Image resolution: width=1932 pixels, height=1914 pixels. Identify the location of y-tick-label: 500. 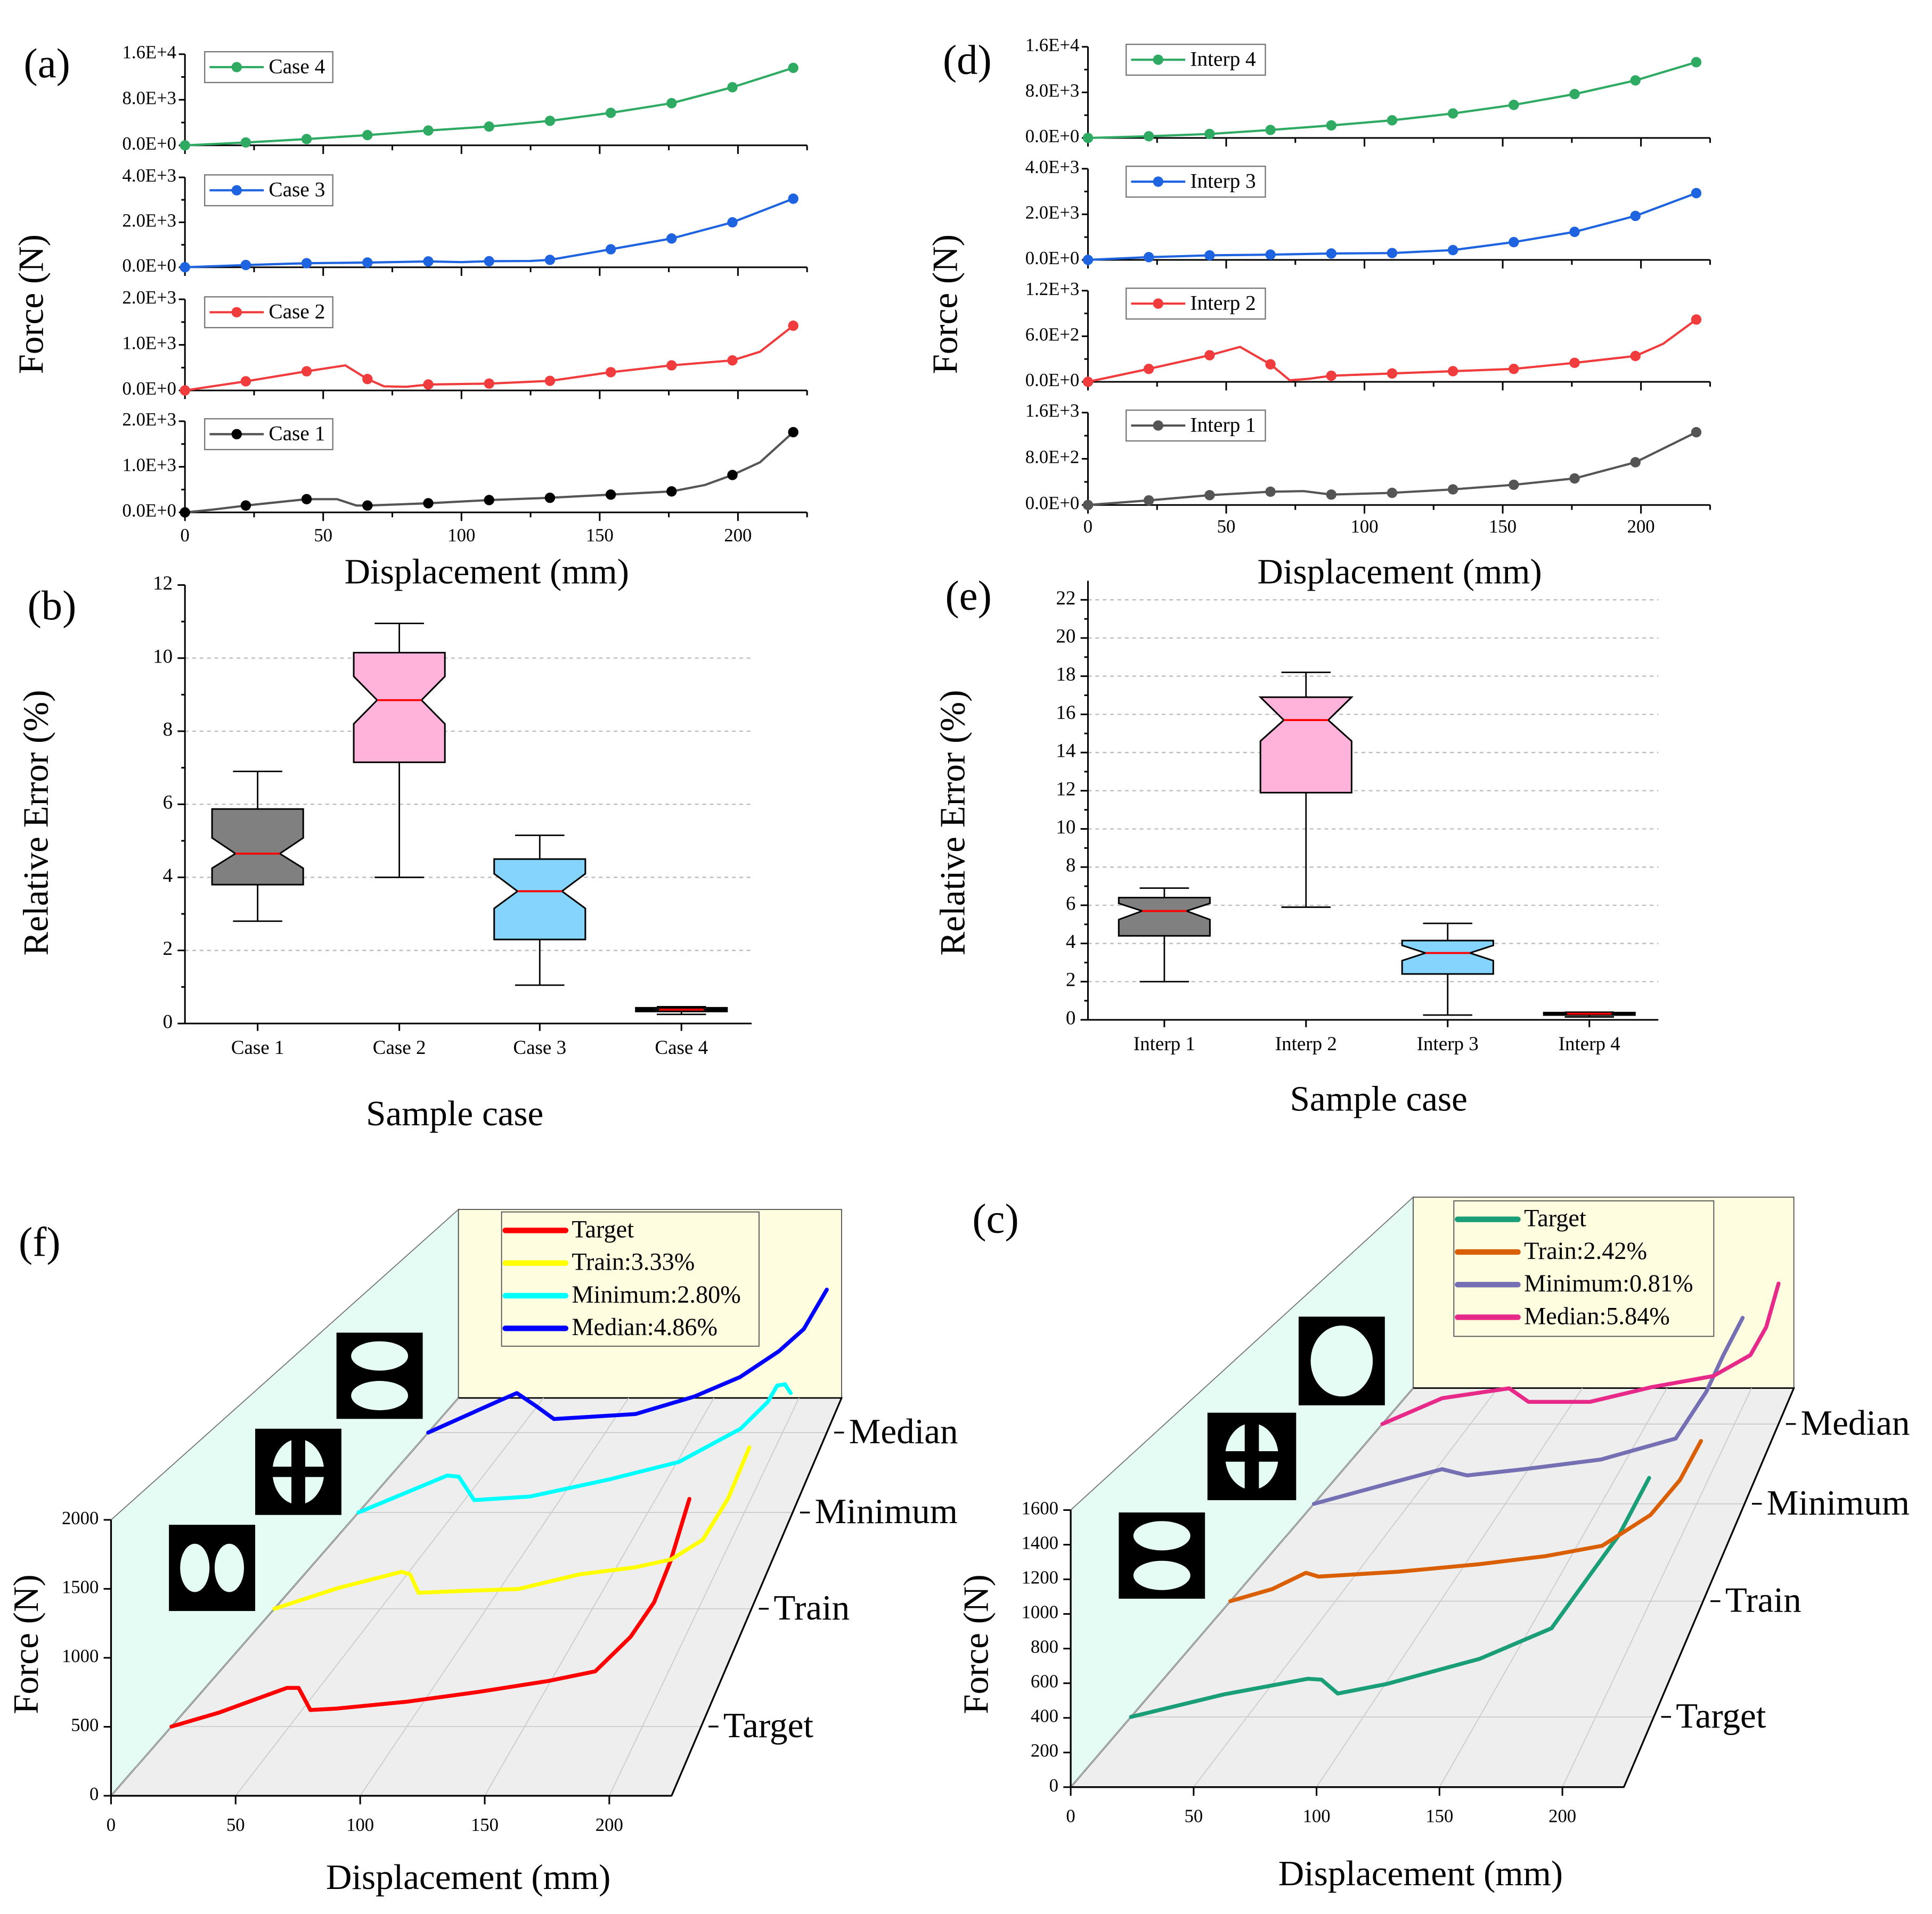
(85, 1724).